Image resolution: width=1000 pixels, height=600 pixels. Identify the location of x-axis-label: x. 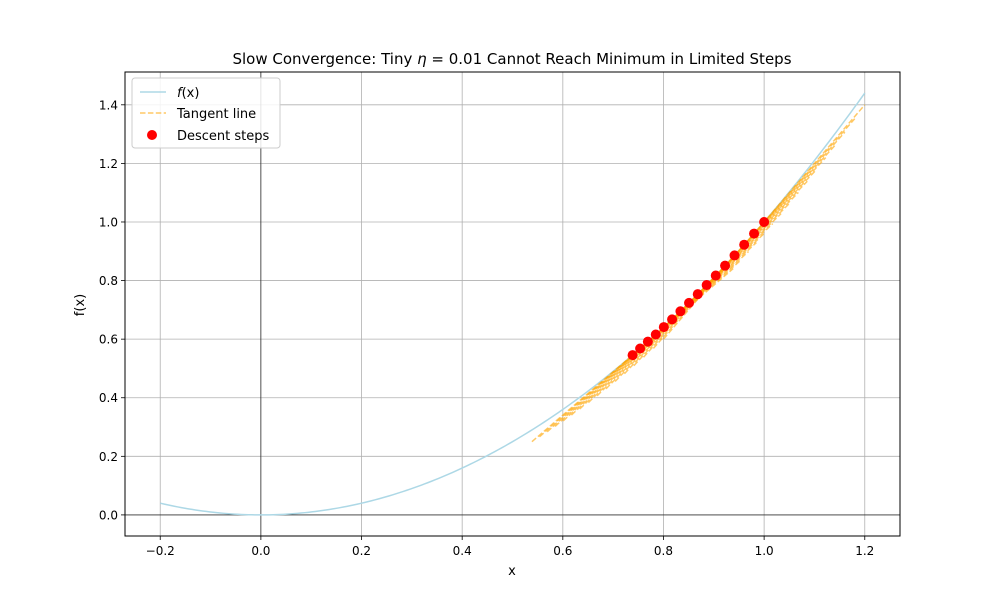
(512, 571).